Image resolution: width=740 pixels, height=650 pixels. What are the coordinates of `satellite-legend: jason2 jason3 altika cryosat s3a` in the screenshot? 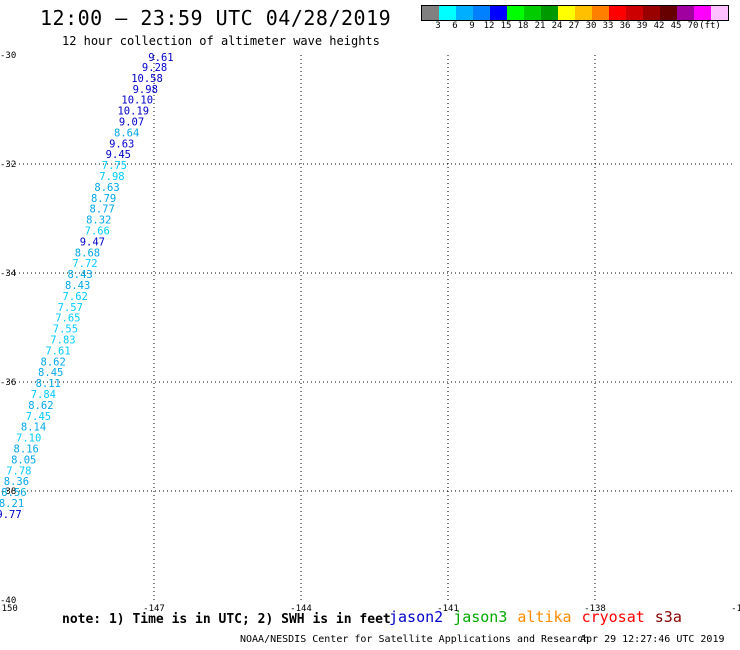 It's located at (540, 617).